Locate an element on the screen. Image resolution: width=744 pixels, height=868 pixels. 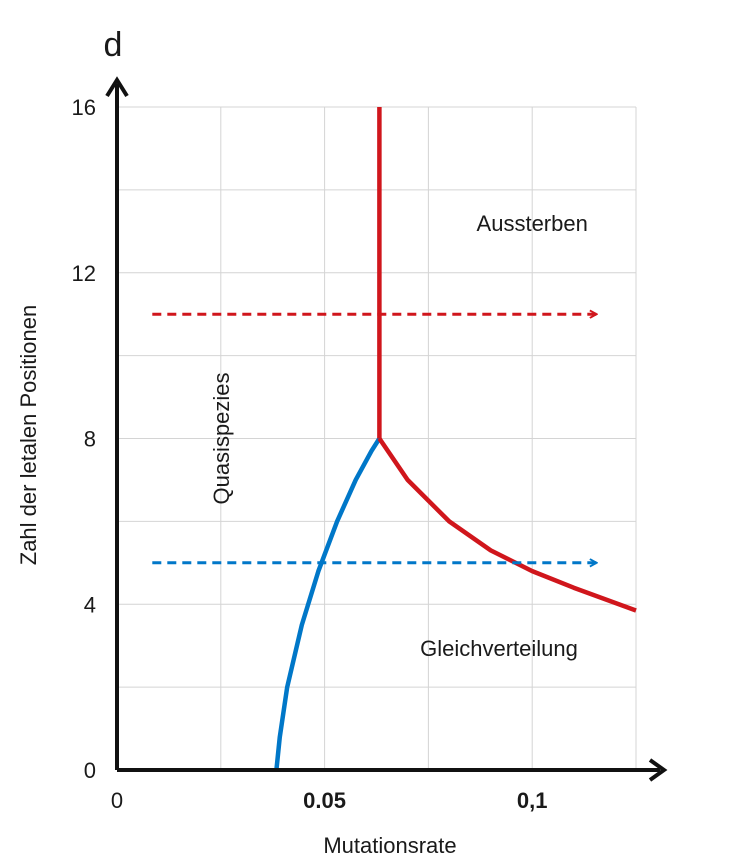
x-tick-label-0: 0 is located at coordinates (117, 800).